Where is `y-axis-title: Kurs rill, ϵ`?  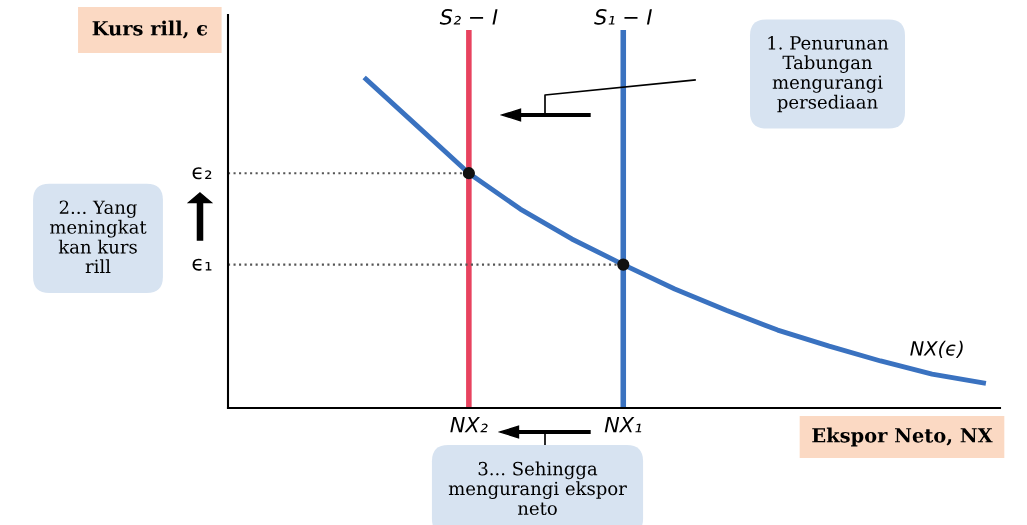
y-axis-title: Kurs rill, ϵ is located at coordinates (150, 29).